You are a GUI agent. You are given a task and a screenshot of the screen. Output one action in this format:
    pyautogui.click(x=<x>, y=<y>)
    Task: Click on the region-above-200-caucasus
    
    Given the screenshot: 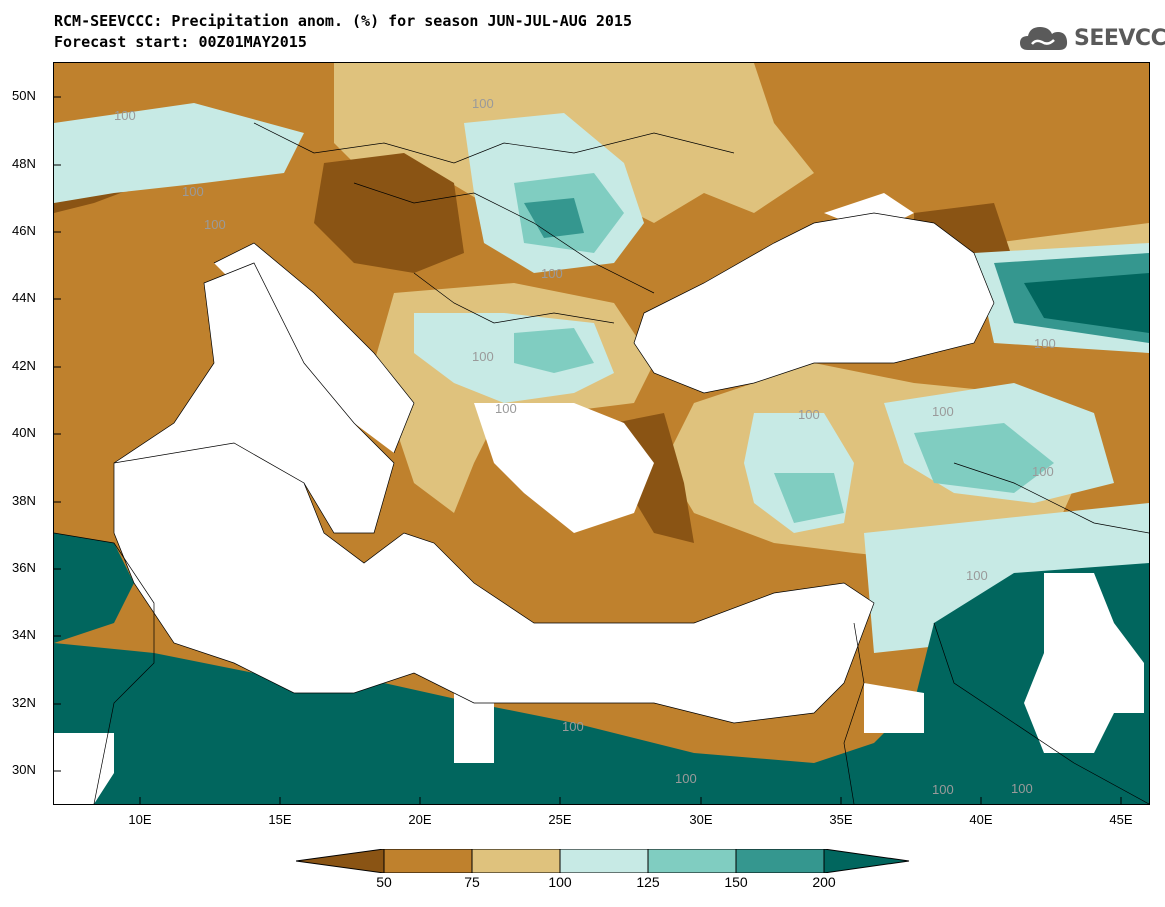 What is the action you would take?
    pyautogui.click(x=1086, y=303)
    